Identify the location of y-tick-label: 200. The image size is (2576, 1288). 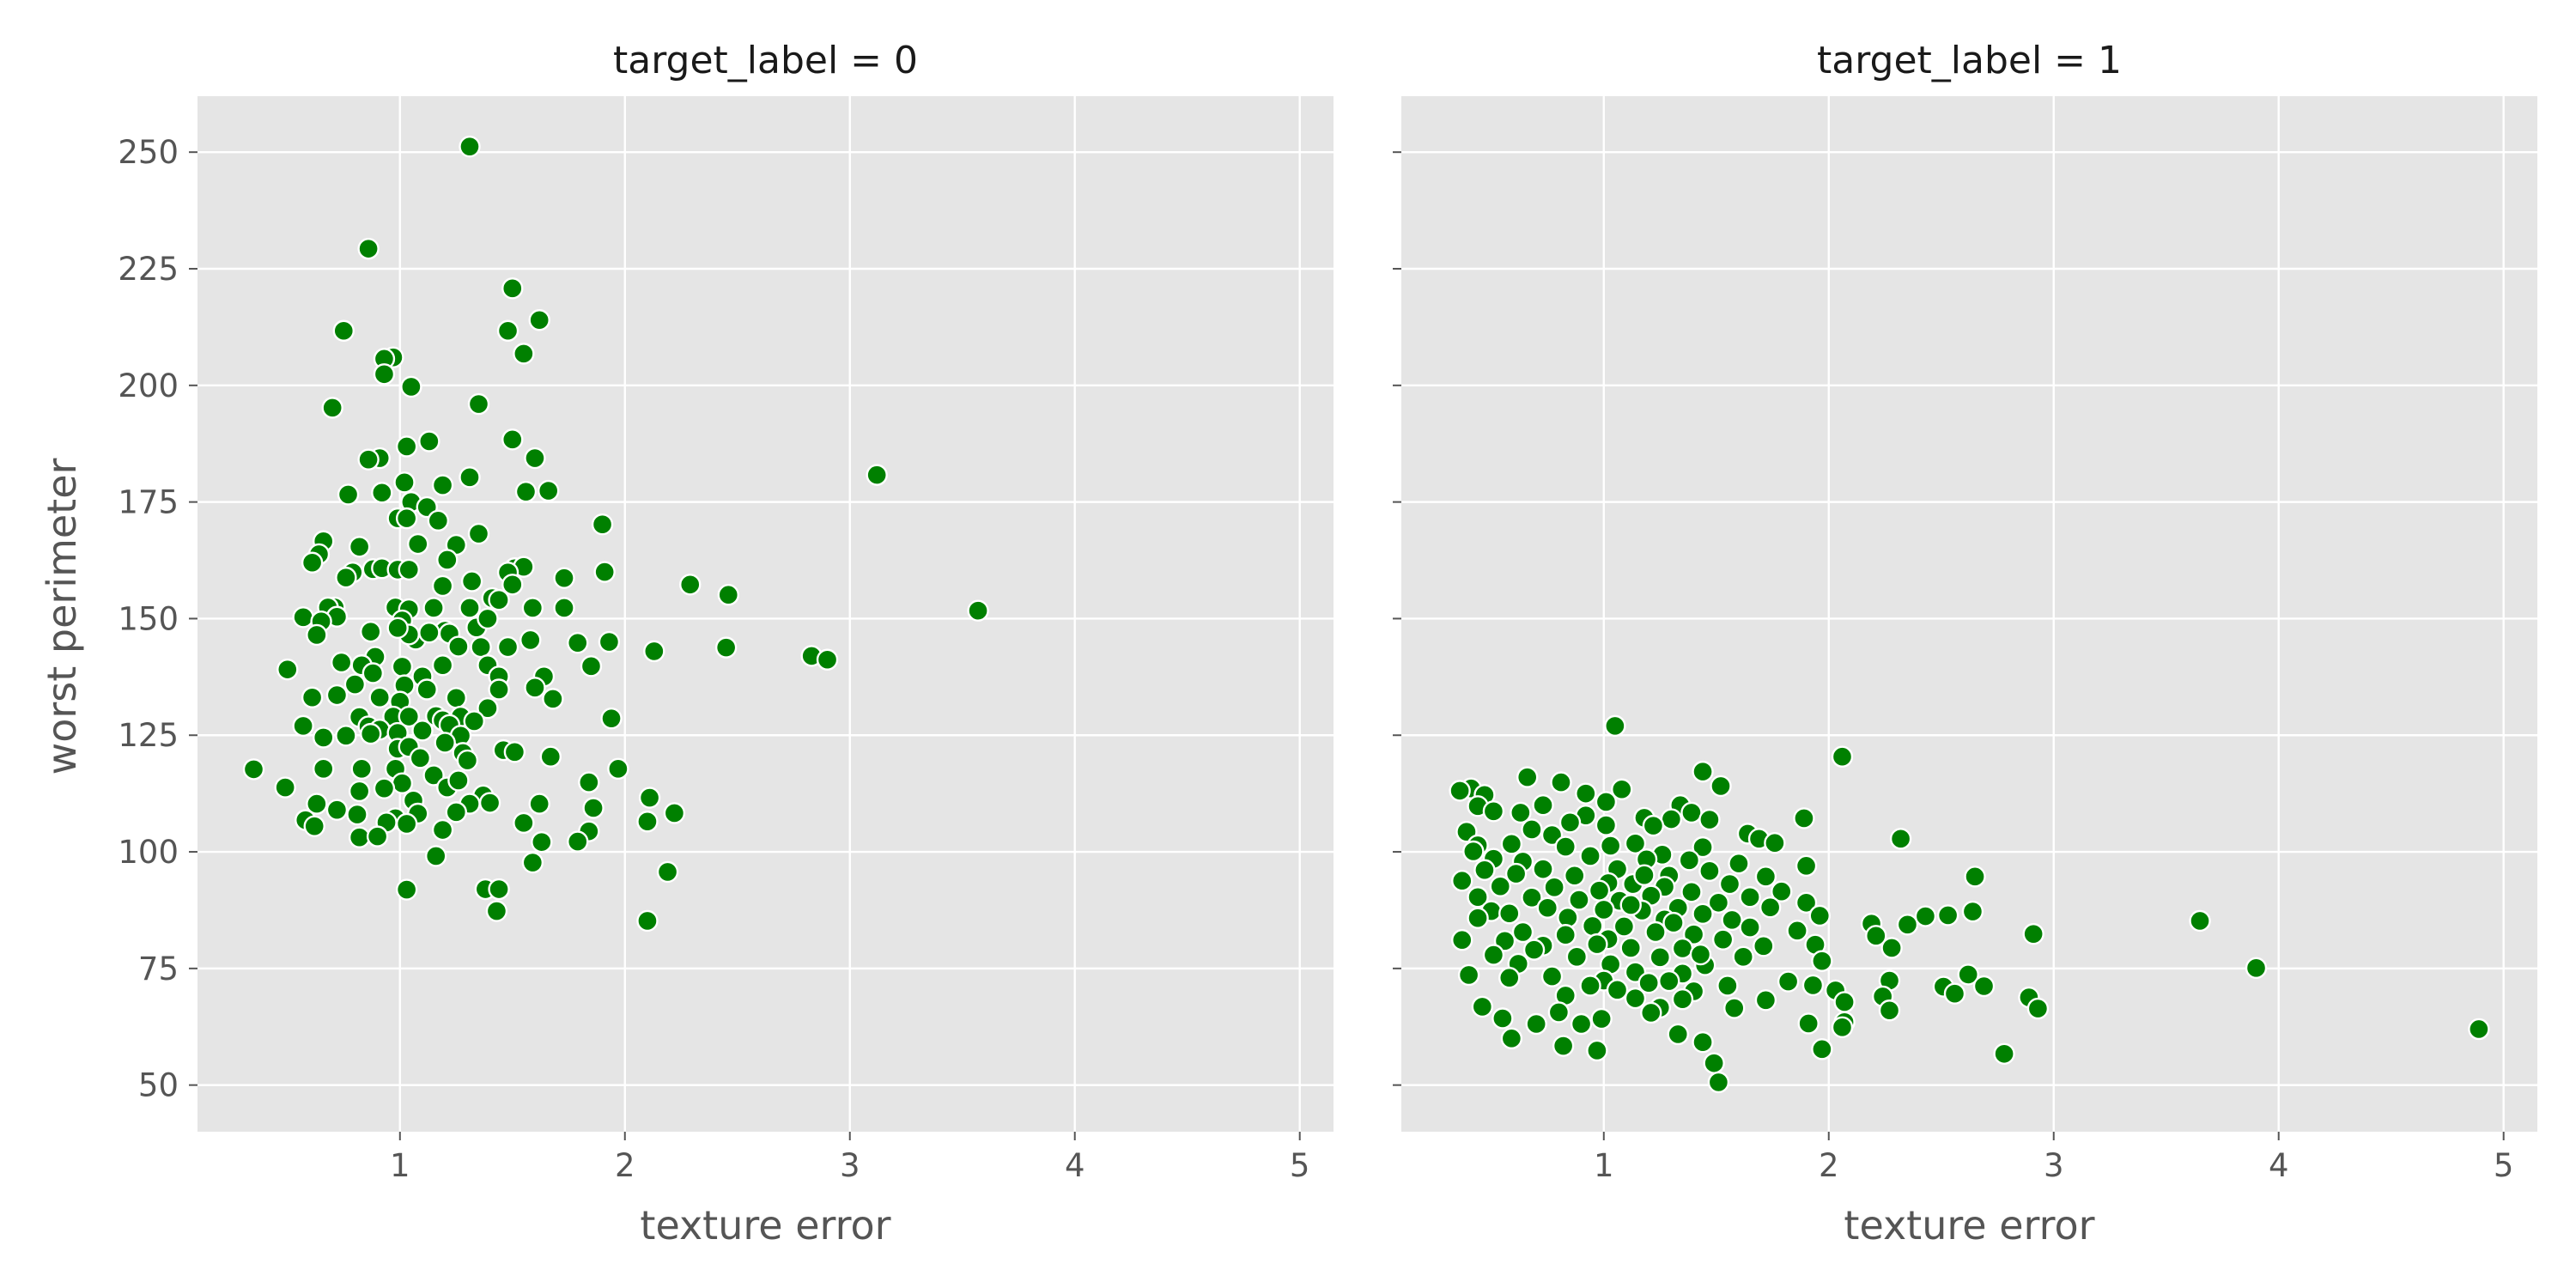
(148, 386).